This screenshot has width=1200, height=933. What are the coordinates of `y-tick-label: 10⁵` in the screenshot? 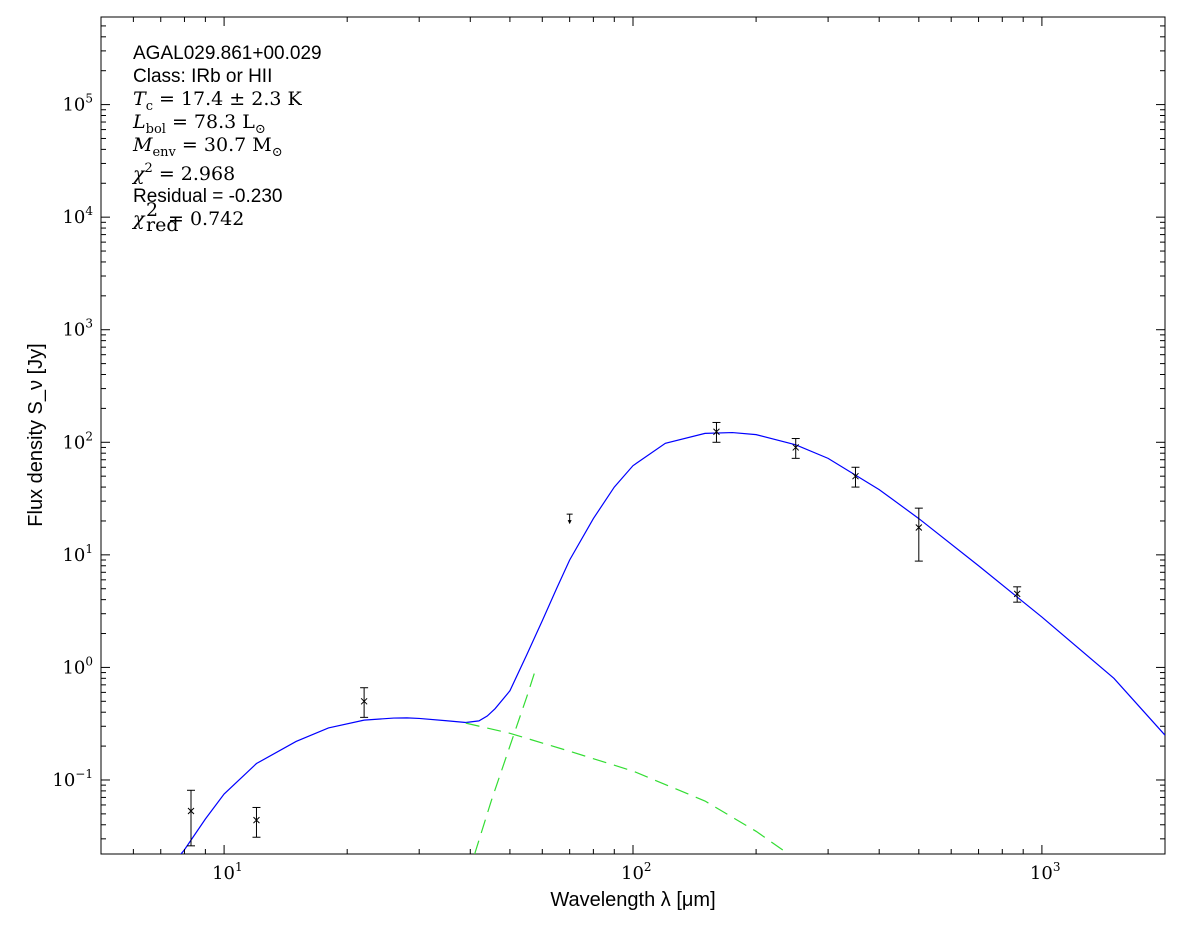 It's located at (77, 104).